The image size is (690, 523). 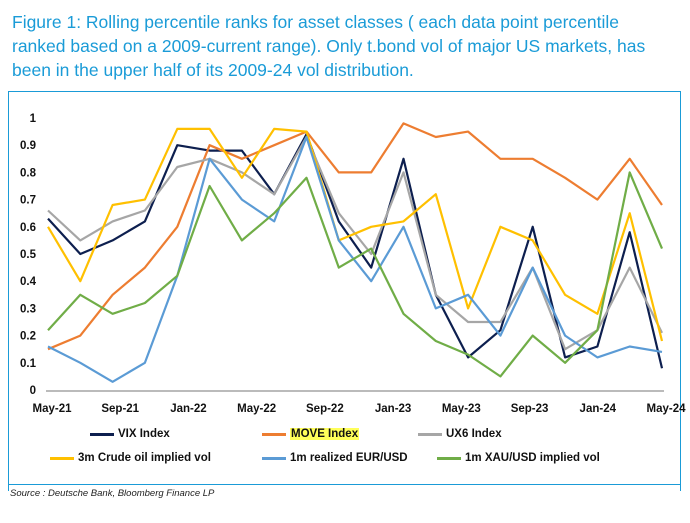 I want to click on y-tick-label: 0.7, so click(x=28, y=201).